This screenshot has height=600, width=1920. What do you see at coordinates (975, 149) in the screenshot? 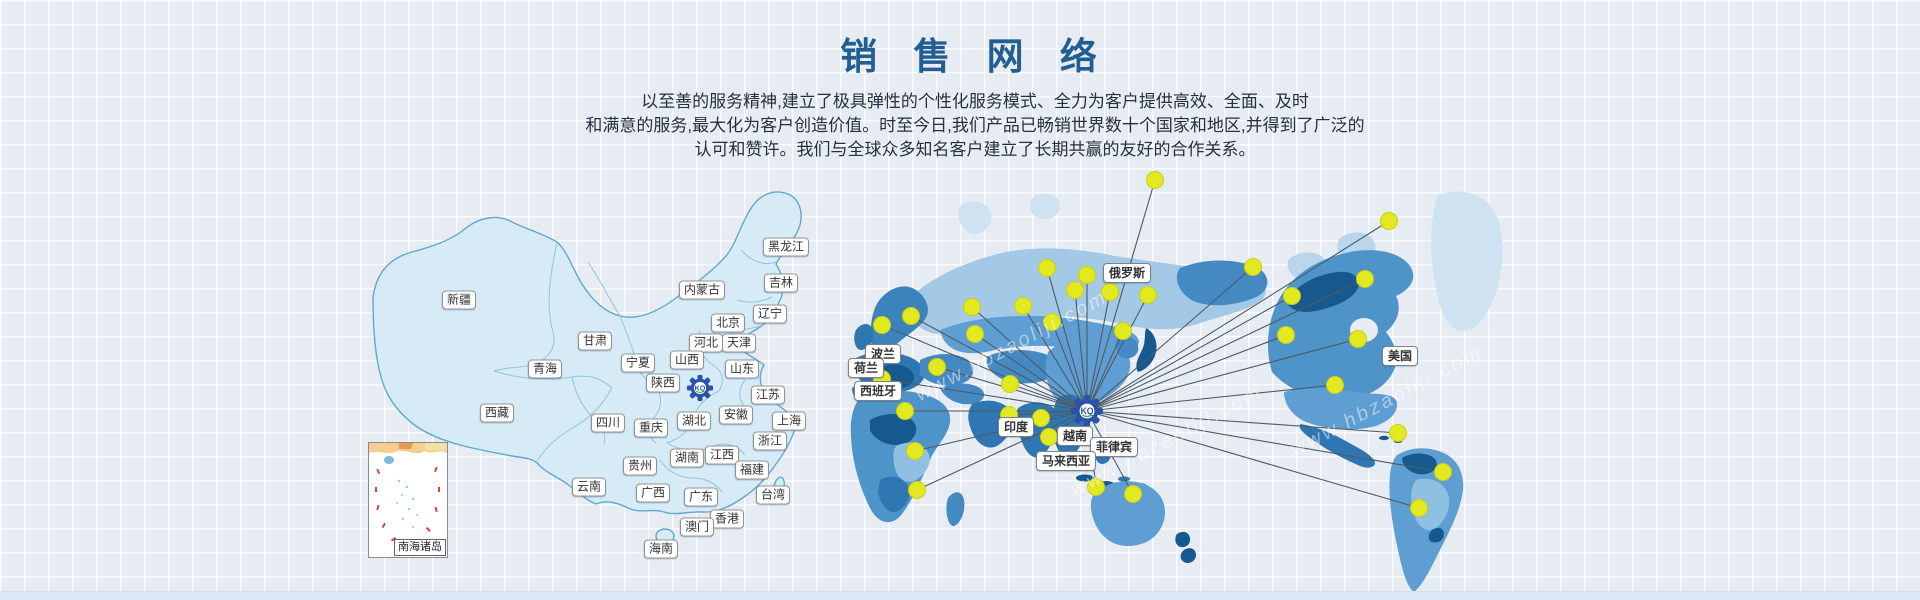
I see `intro-line: 认可和赞许。我们与全球众多知名客户建立了长期共赢的友好的合作关系。` at bounding box center [975, 149].